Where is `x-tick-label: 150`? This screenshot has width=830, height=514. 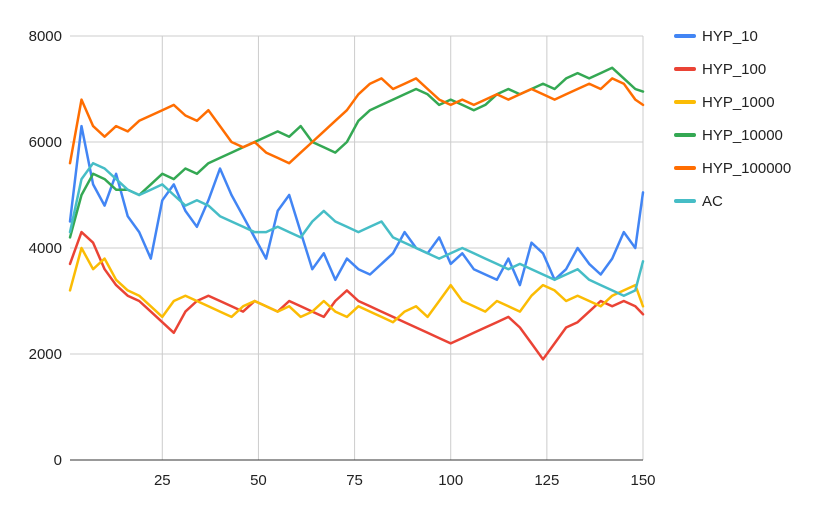 x-tick-label: 150 is located at coordinates (642, 480).